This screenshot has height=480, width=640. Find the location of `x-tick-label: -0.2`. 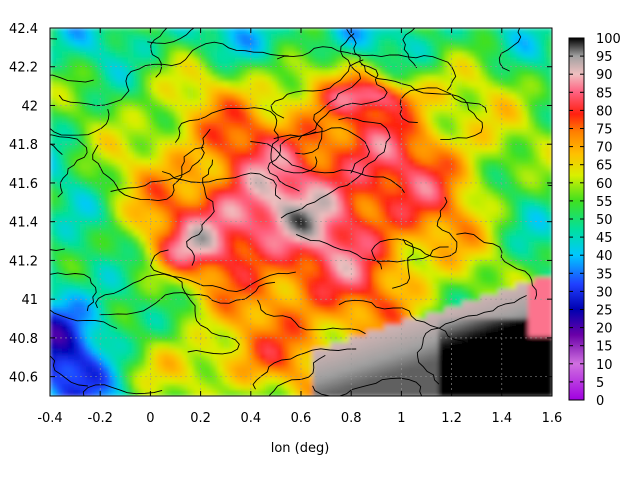

x-tick-label: -0.2 is located at coordinates (100, 418).